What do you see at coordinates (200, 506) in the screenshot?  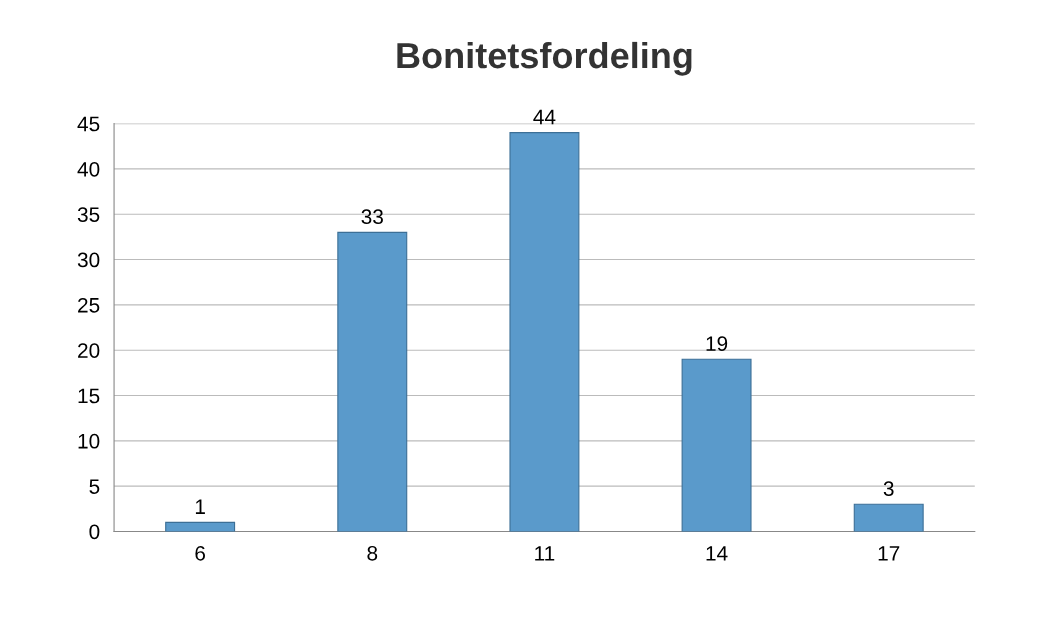 I see `data-label: 1` at bounding box center [200, 506].